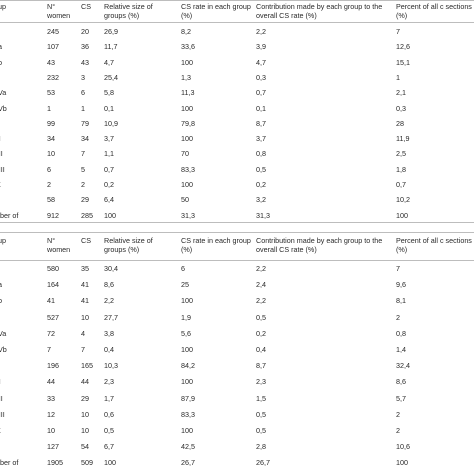  I want to click on cell-percent-cs: 1,8, so click(401, 169).